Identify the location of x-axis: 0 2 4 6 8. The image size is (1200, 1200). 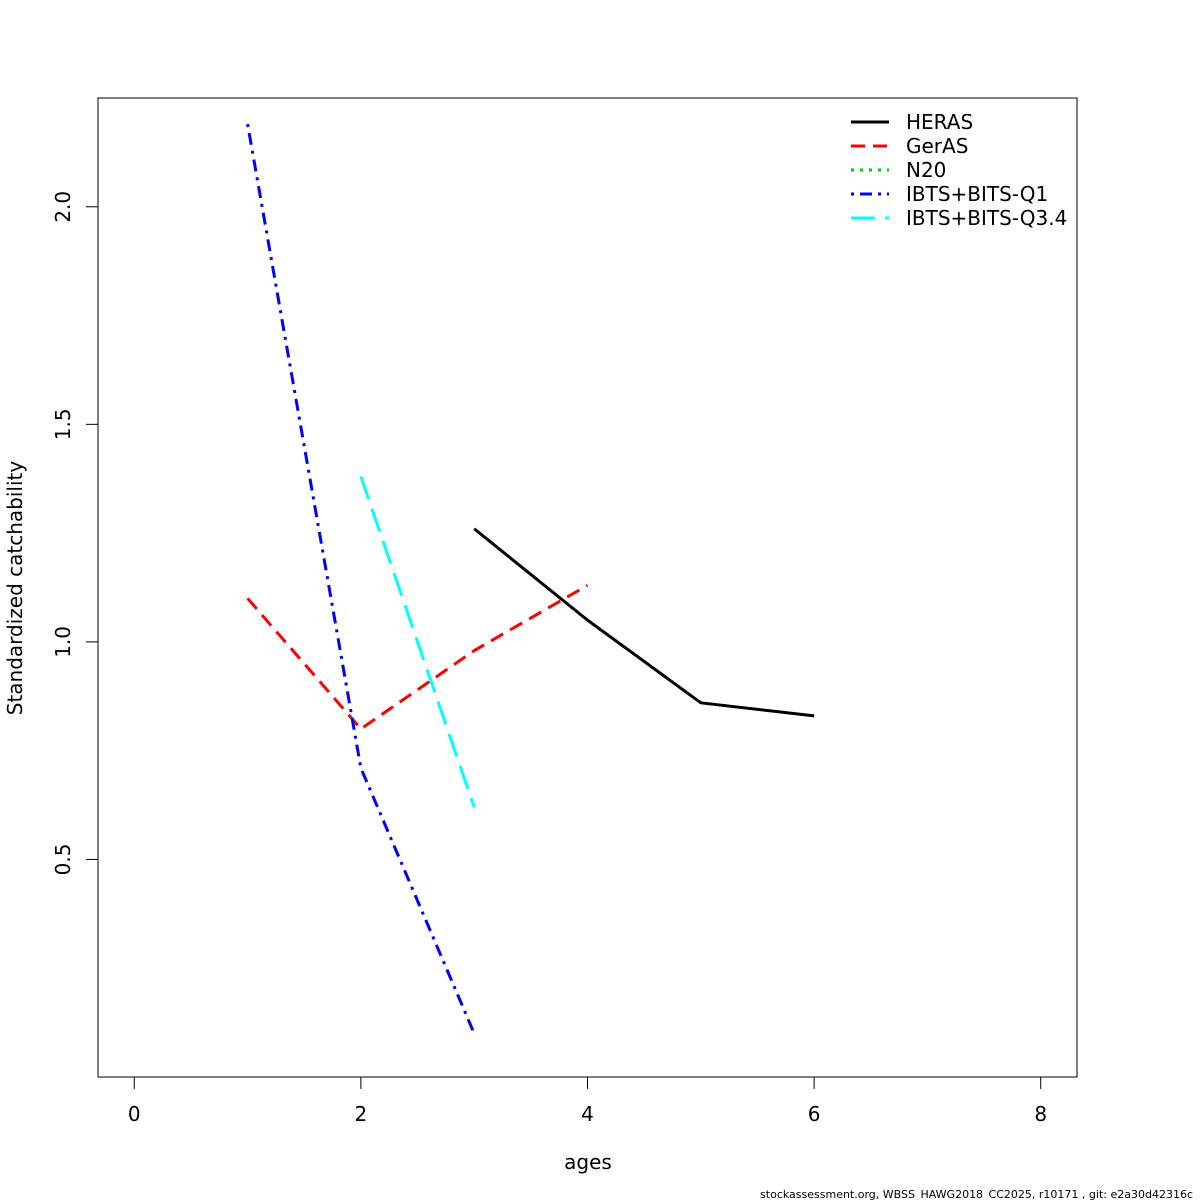
(587, 1101).